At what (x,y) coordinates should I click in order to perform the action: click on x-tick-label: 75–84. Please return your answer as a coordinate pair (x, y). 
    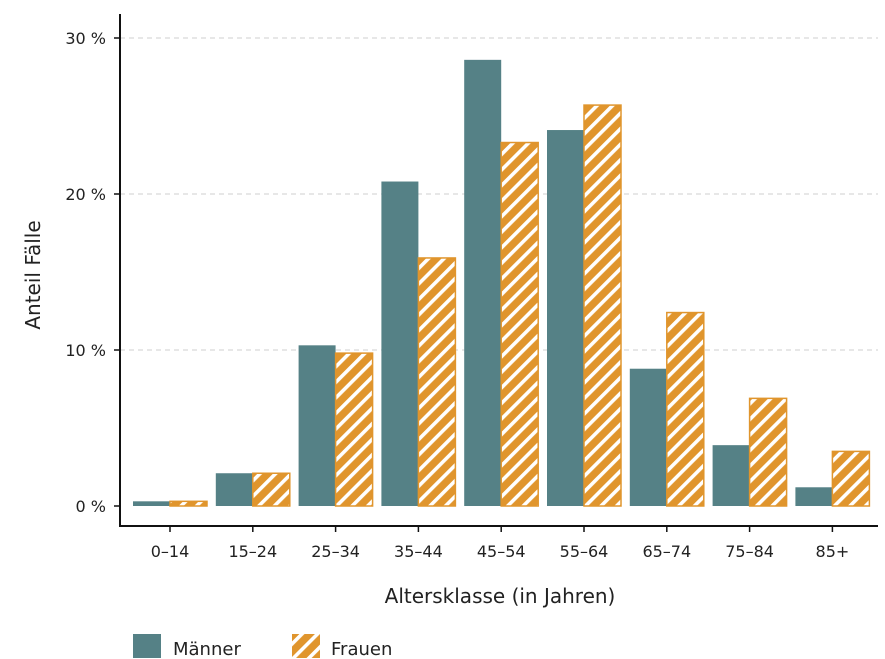
    Looking at the image, I should click on (749, 551).